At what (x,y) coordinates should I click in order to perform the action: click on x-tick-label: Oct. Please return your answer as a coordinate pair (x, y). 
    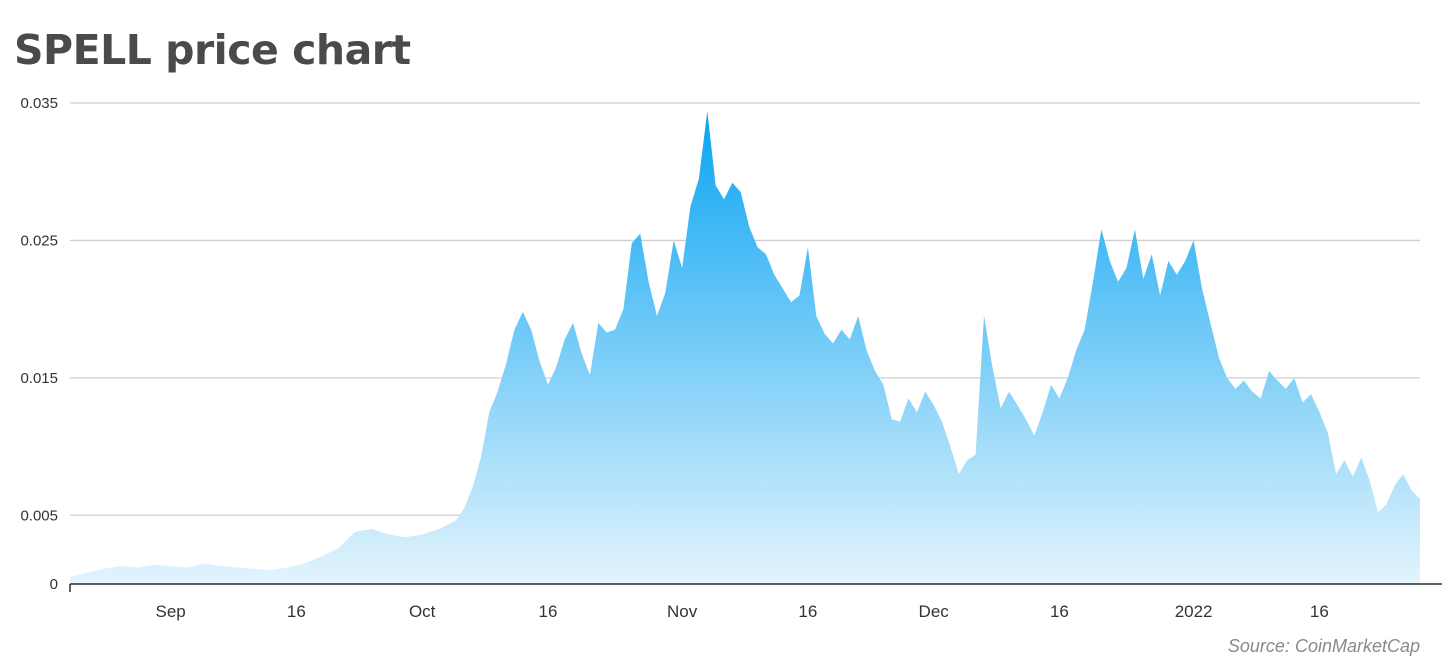
    Looking at the image, I should click on (422, 611).